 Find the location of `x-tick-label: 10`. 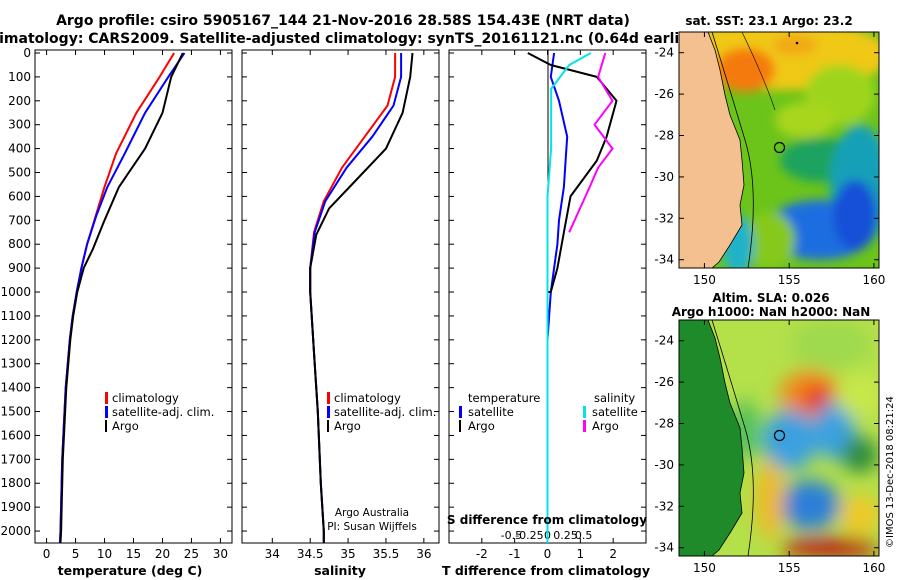

x-tick-label: 10 is located at coordinates (104, 554).